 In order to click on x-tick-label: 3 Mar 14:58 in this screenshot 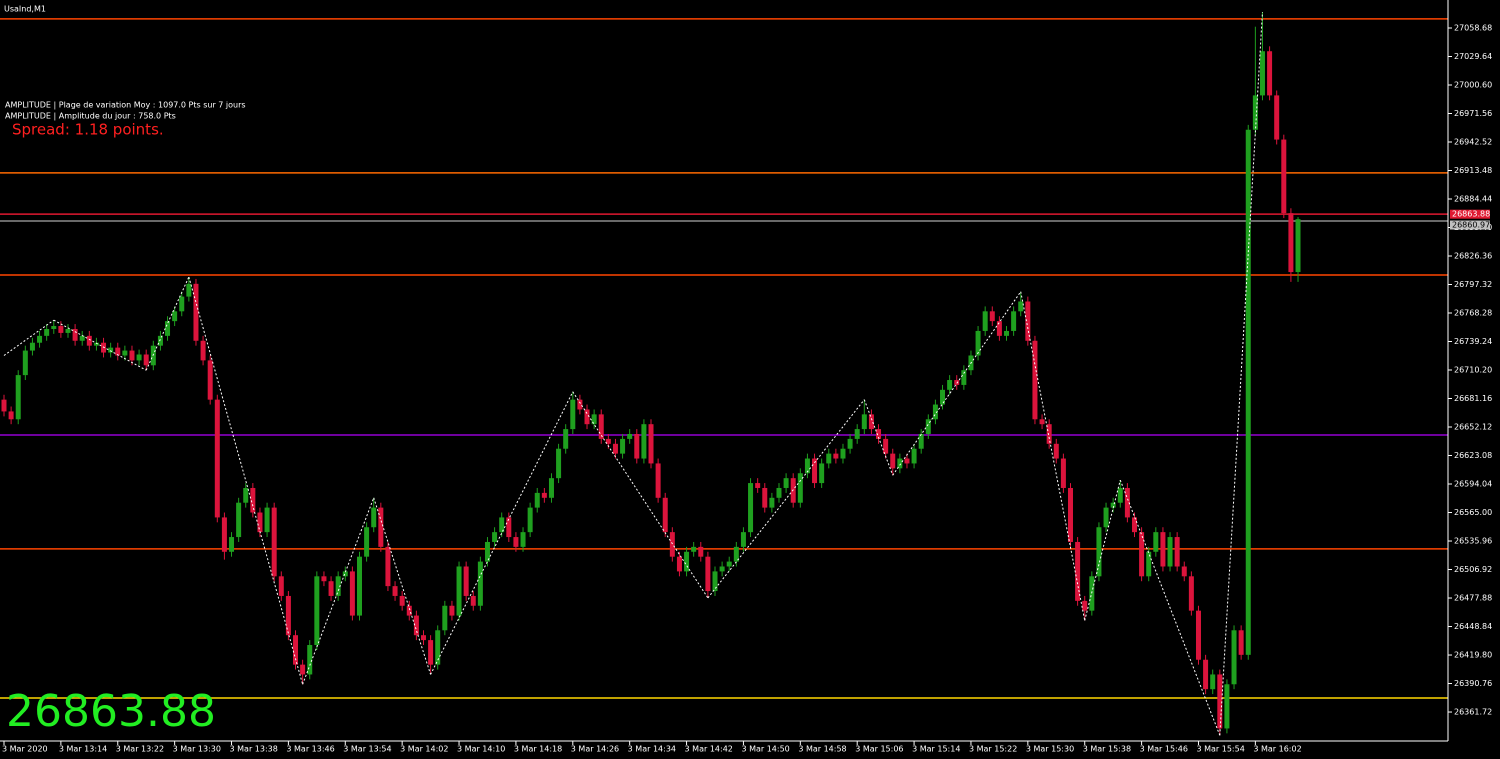, I will do `click(822, 749)`.